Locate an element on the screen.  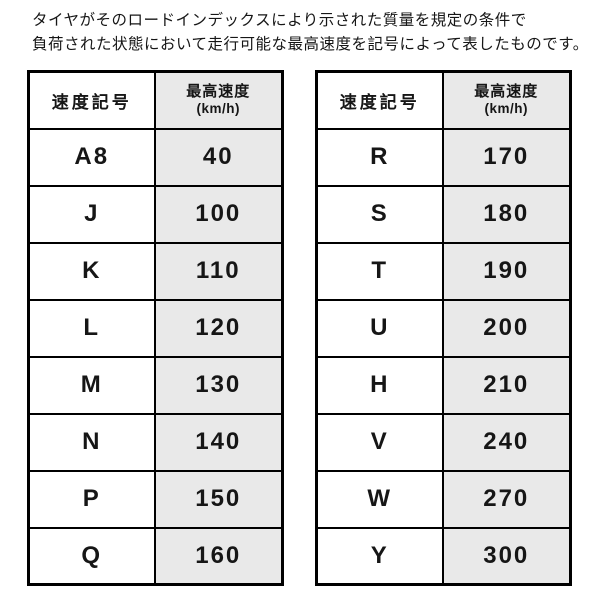
speed-cell: 170 is located at coordinates (506, 157).